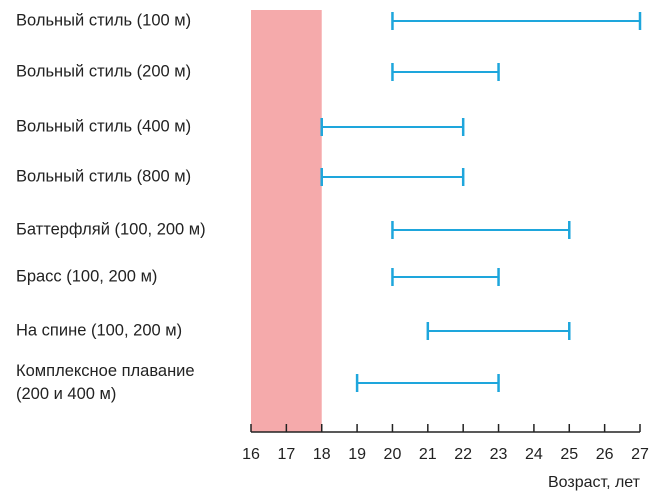  Describe the element at coordinates (87, 276) in the screenshot. I see `category-label: Брасс (100, 200 м)` at that location.